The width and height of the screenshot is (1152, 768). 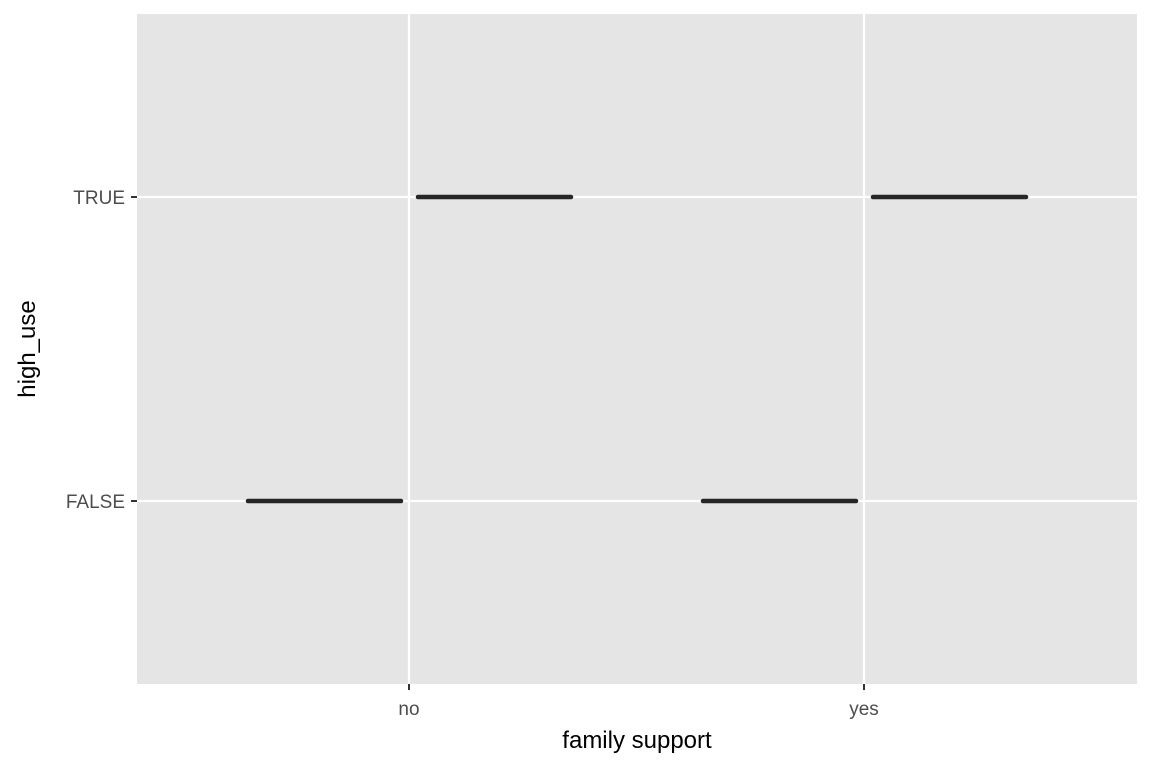 I want to click on x-axis-title: family support, so click(x=637, y=740).